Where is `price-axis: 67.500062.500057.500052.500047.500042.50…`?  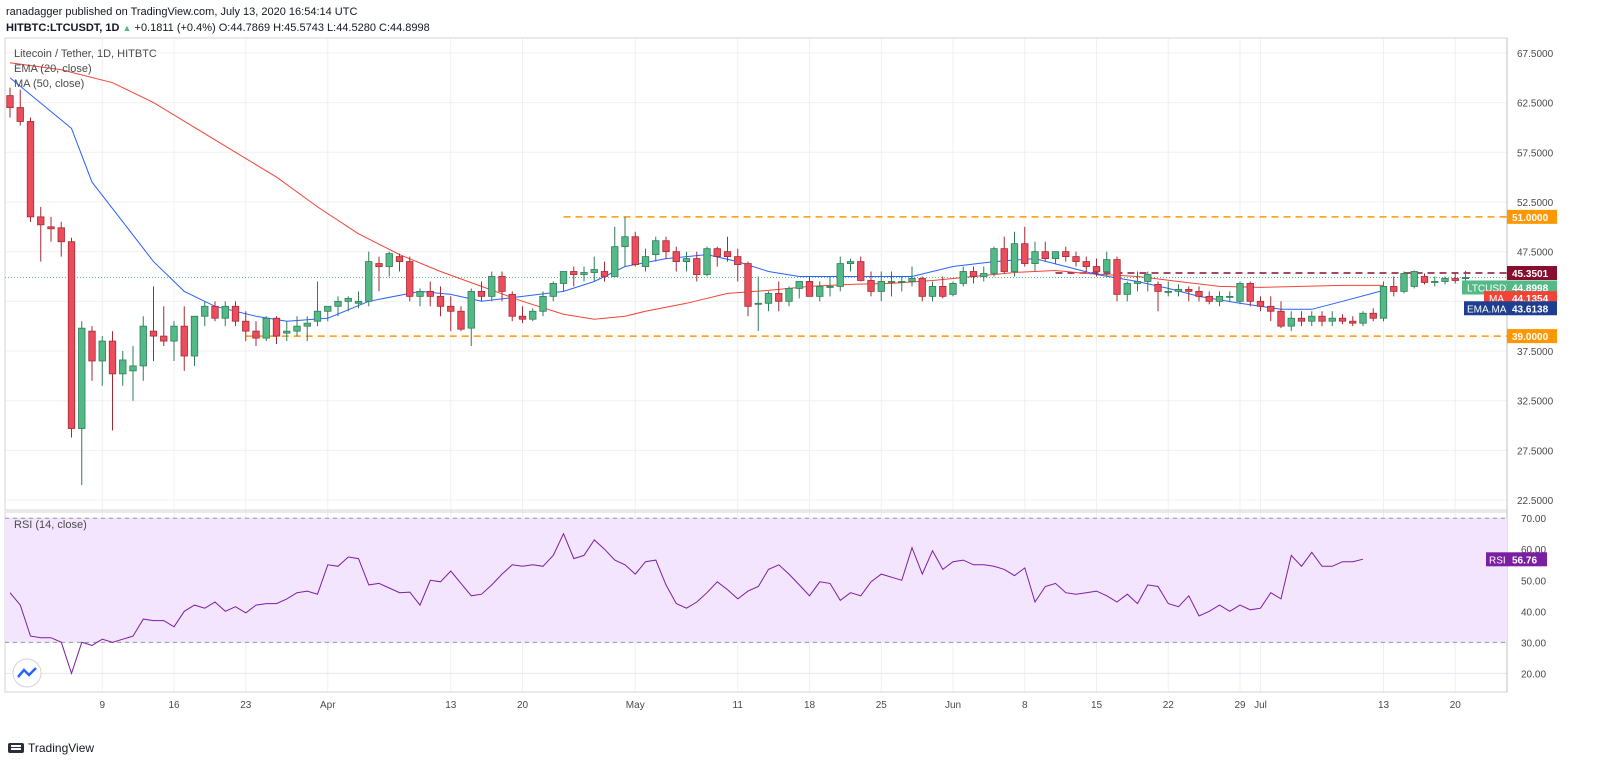 price-axis: 67.500062.500057.500052.500047.500042.50… is located at coordinates (1535, 364).